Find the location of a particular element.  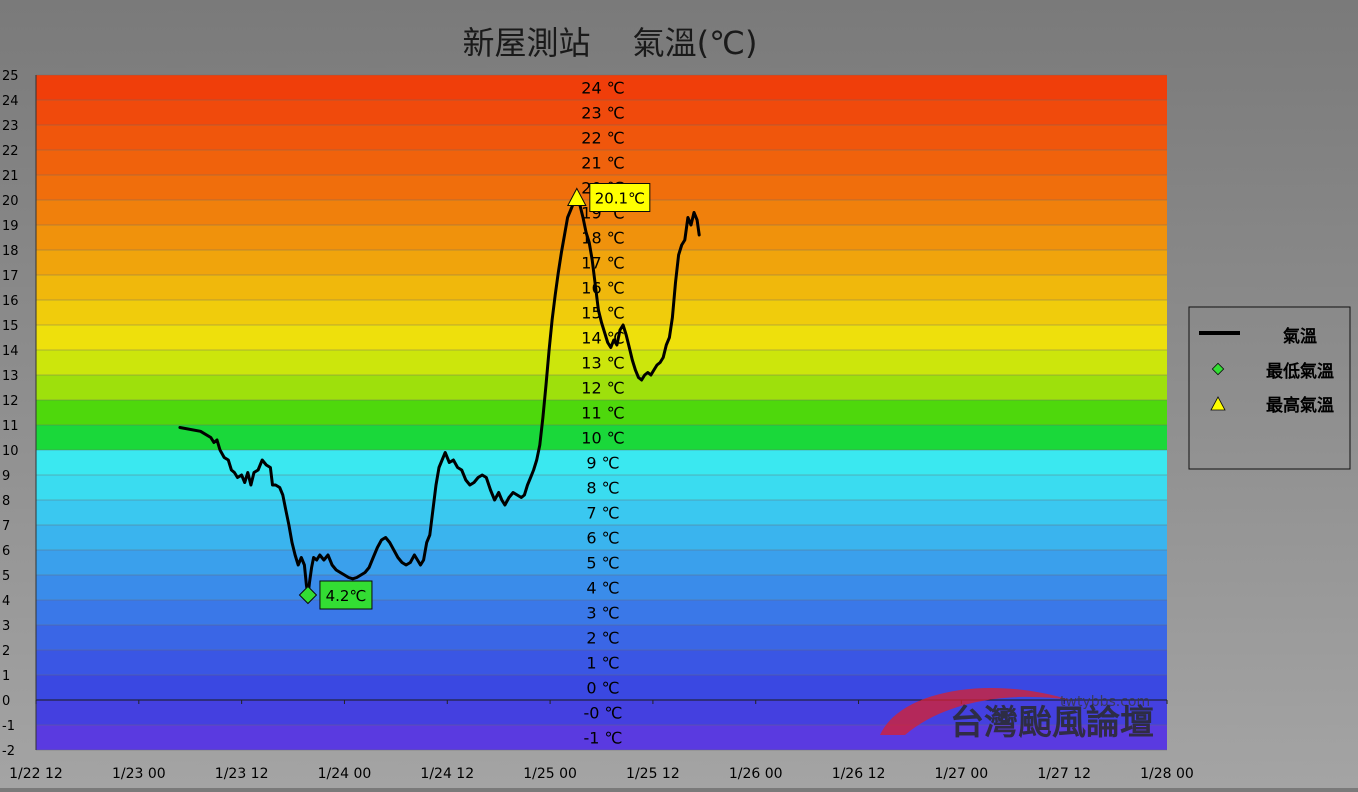

y-tick-label: 16 is located at coordinates (10, 301).